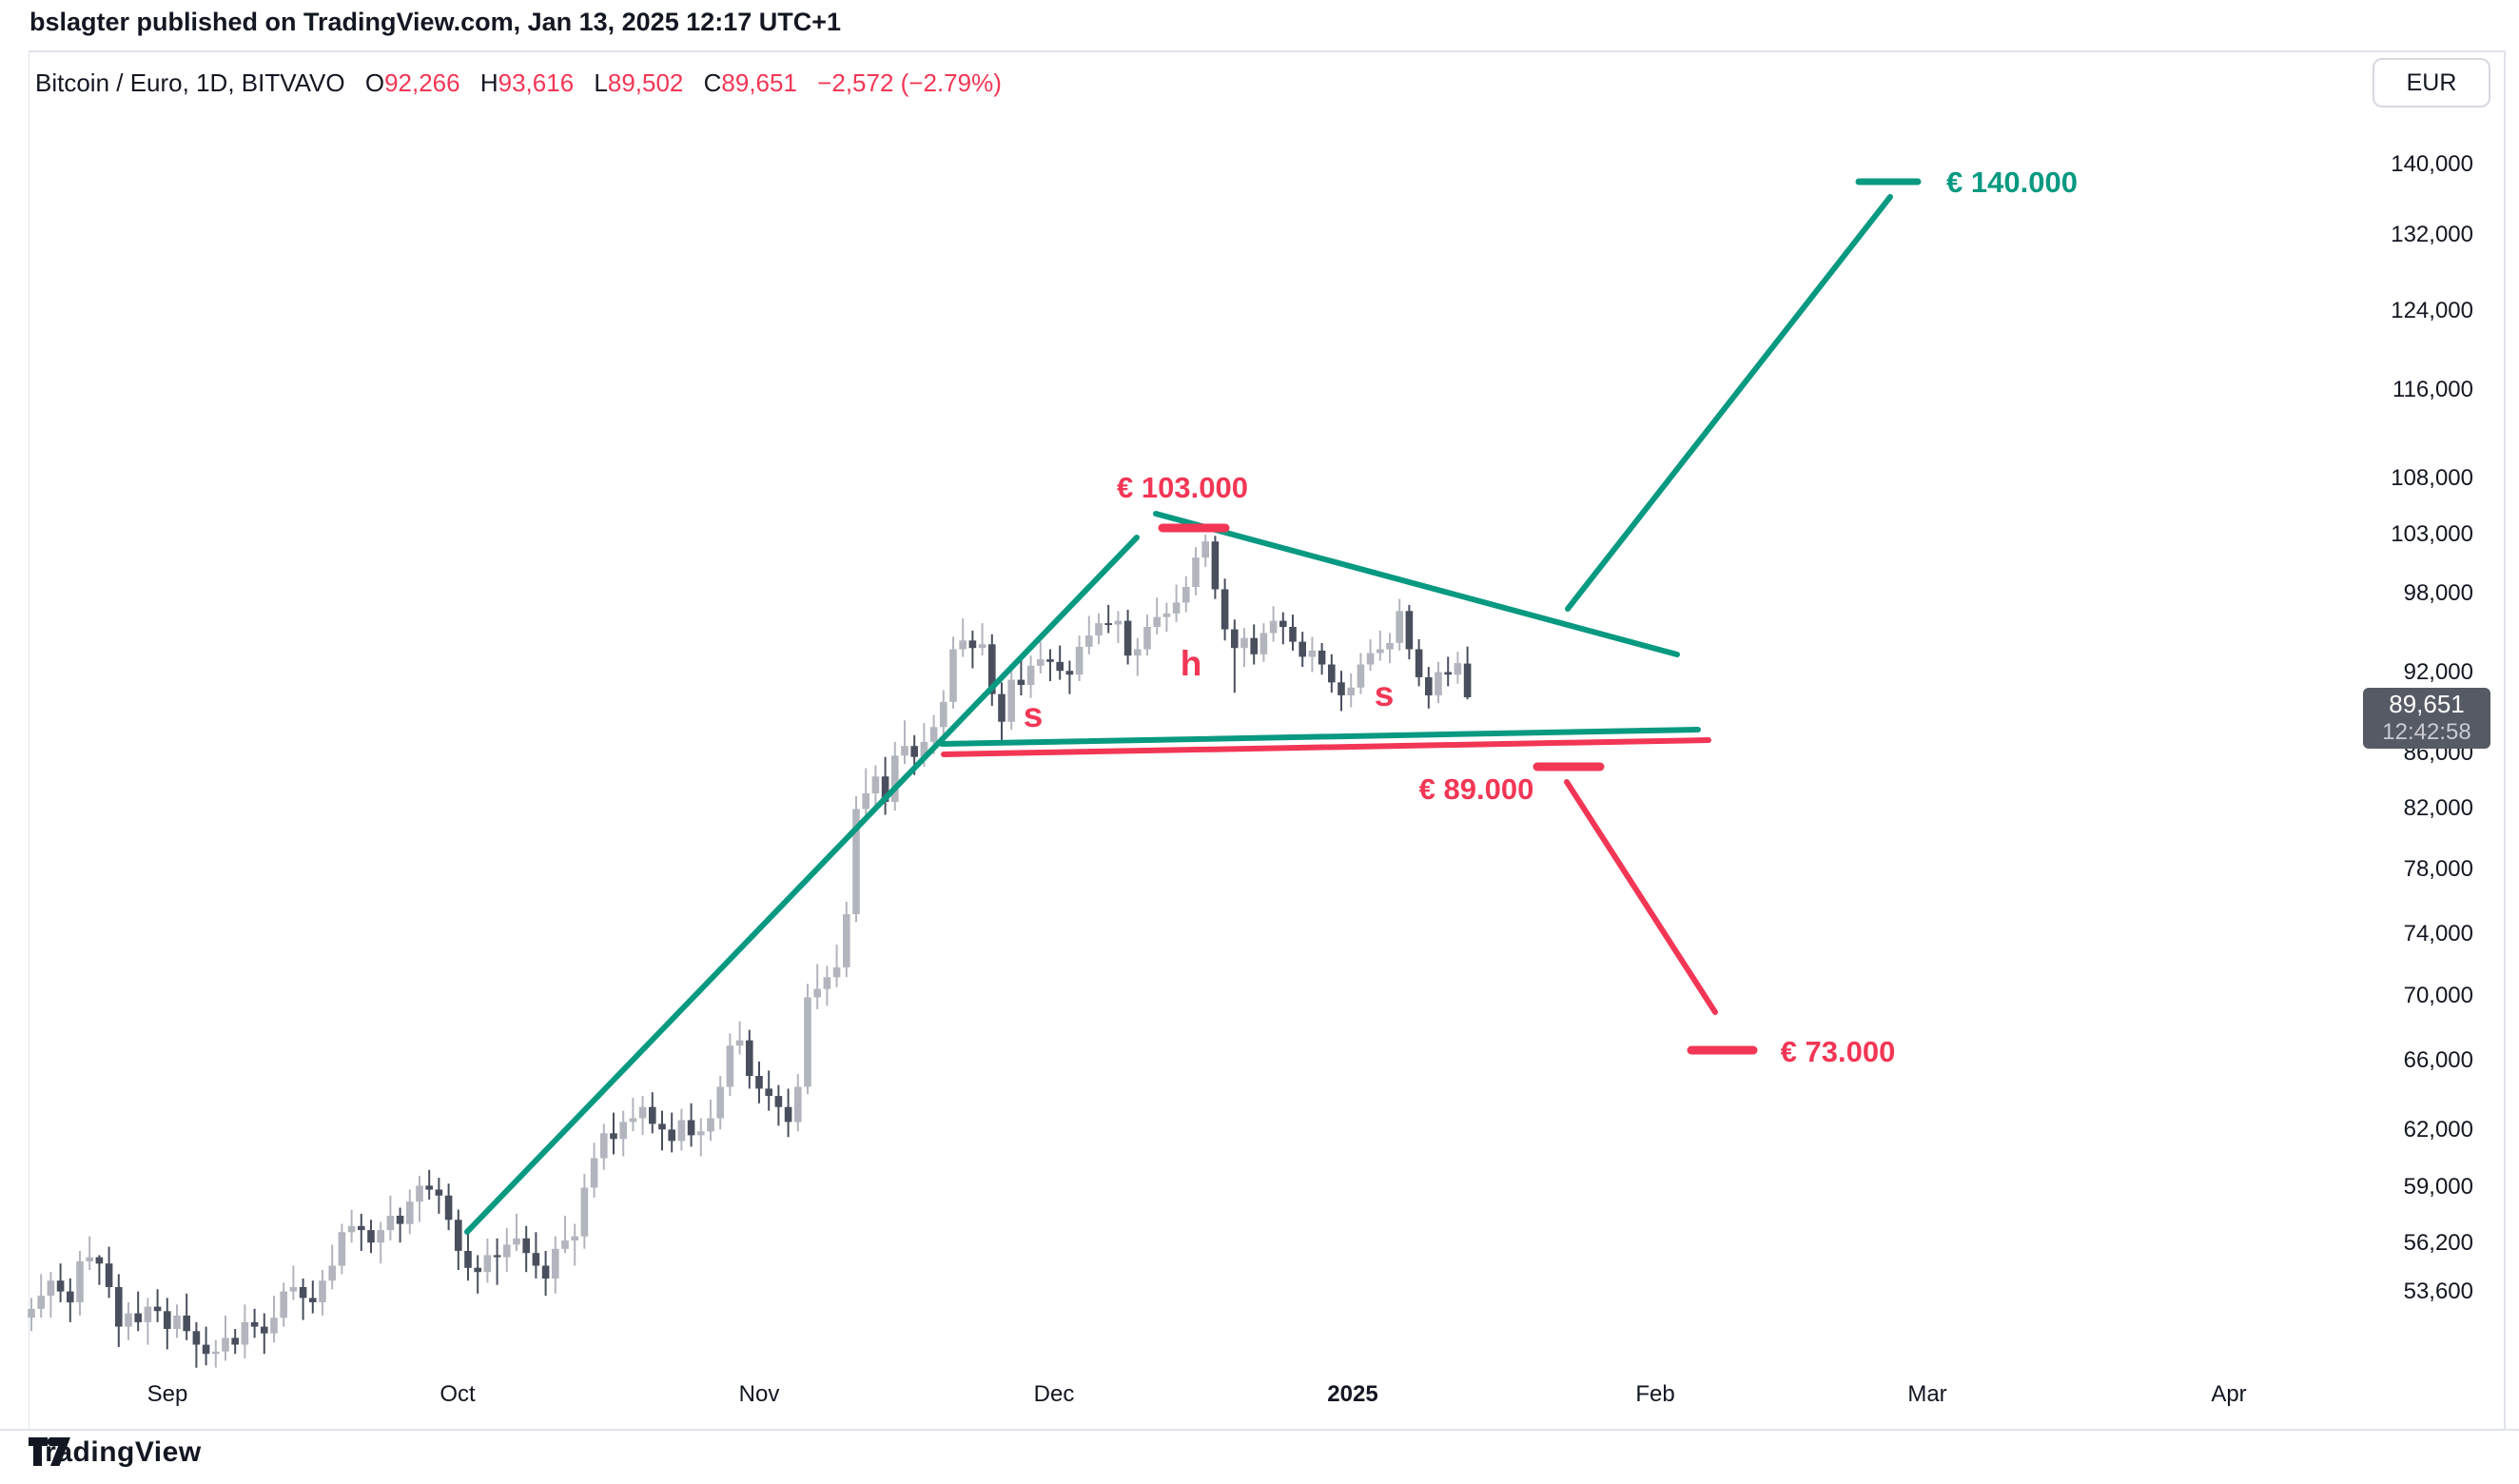 This screenshot has height=1484, width=2519. Describe the element at coordinates (601, 82) in the screenshot. I see `ohlc-low-label: L` at that location.